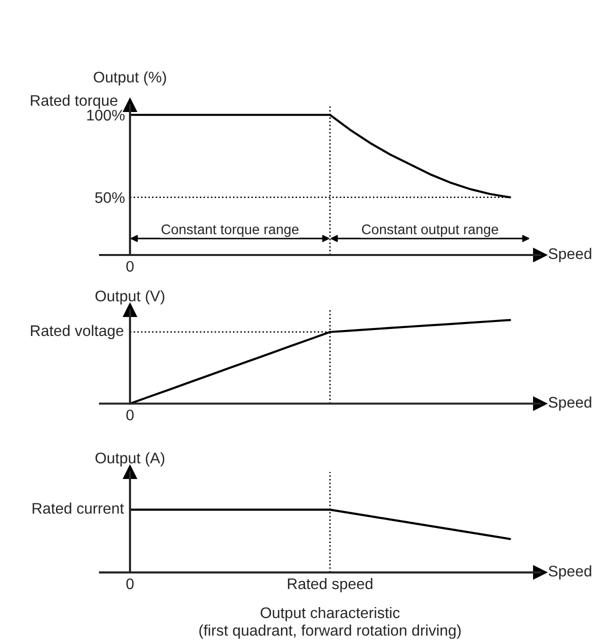  I want to click on annotation: Rated voltage, so click(77, 332).